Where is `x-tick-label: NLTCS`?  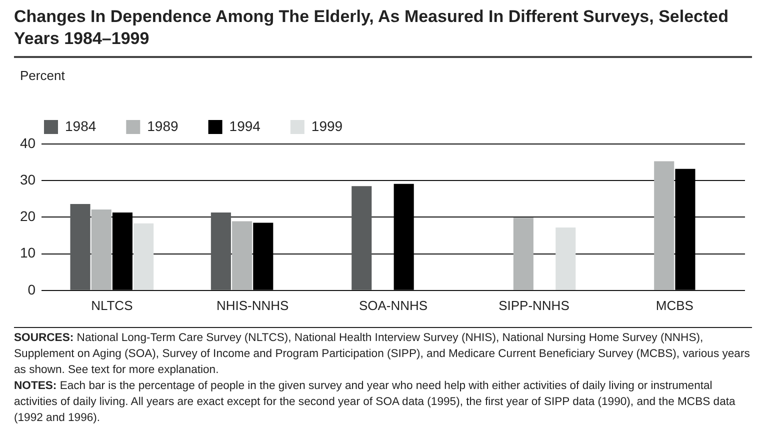 x-tick-label: NLTCS is located at coordinates (112, 305).